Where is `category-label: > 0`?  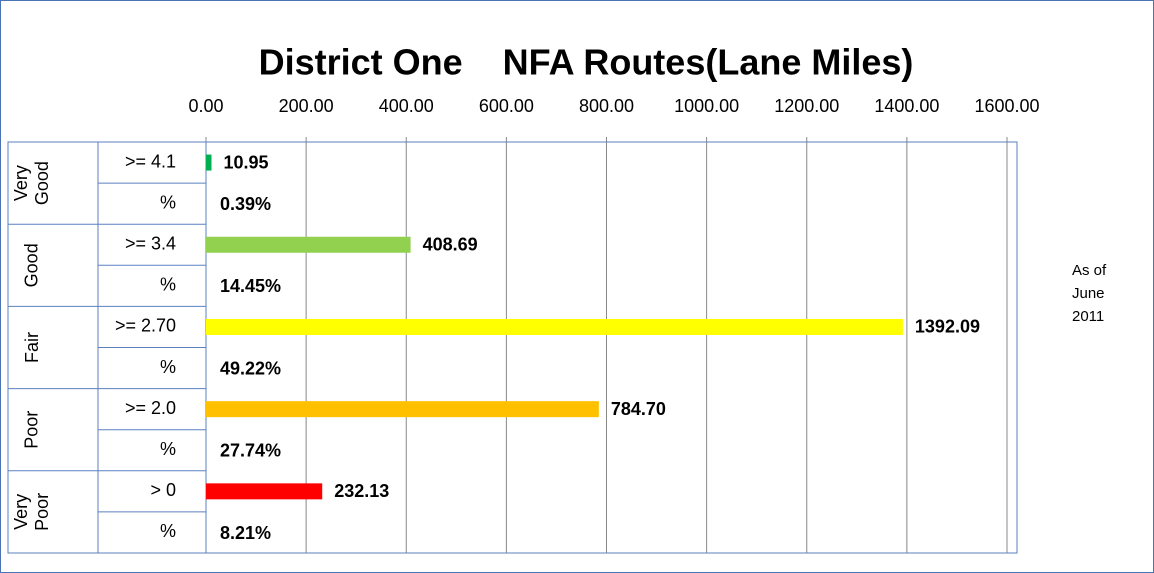 category-label: > 0 is located at coordinates (163, 490).